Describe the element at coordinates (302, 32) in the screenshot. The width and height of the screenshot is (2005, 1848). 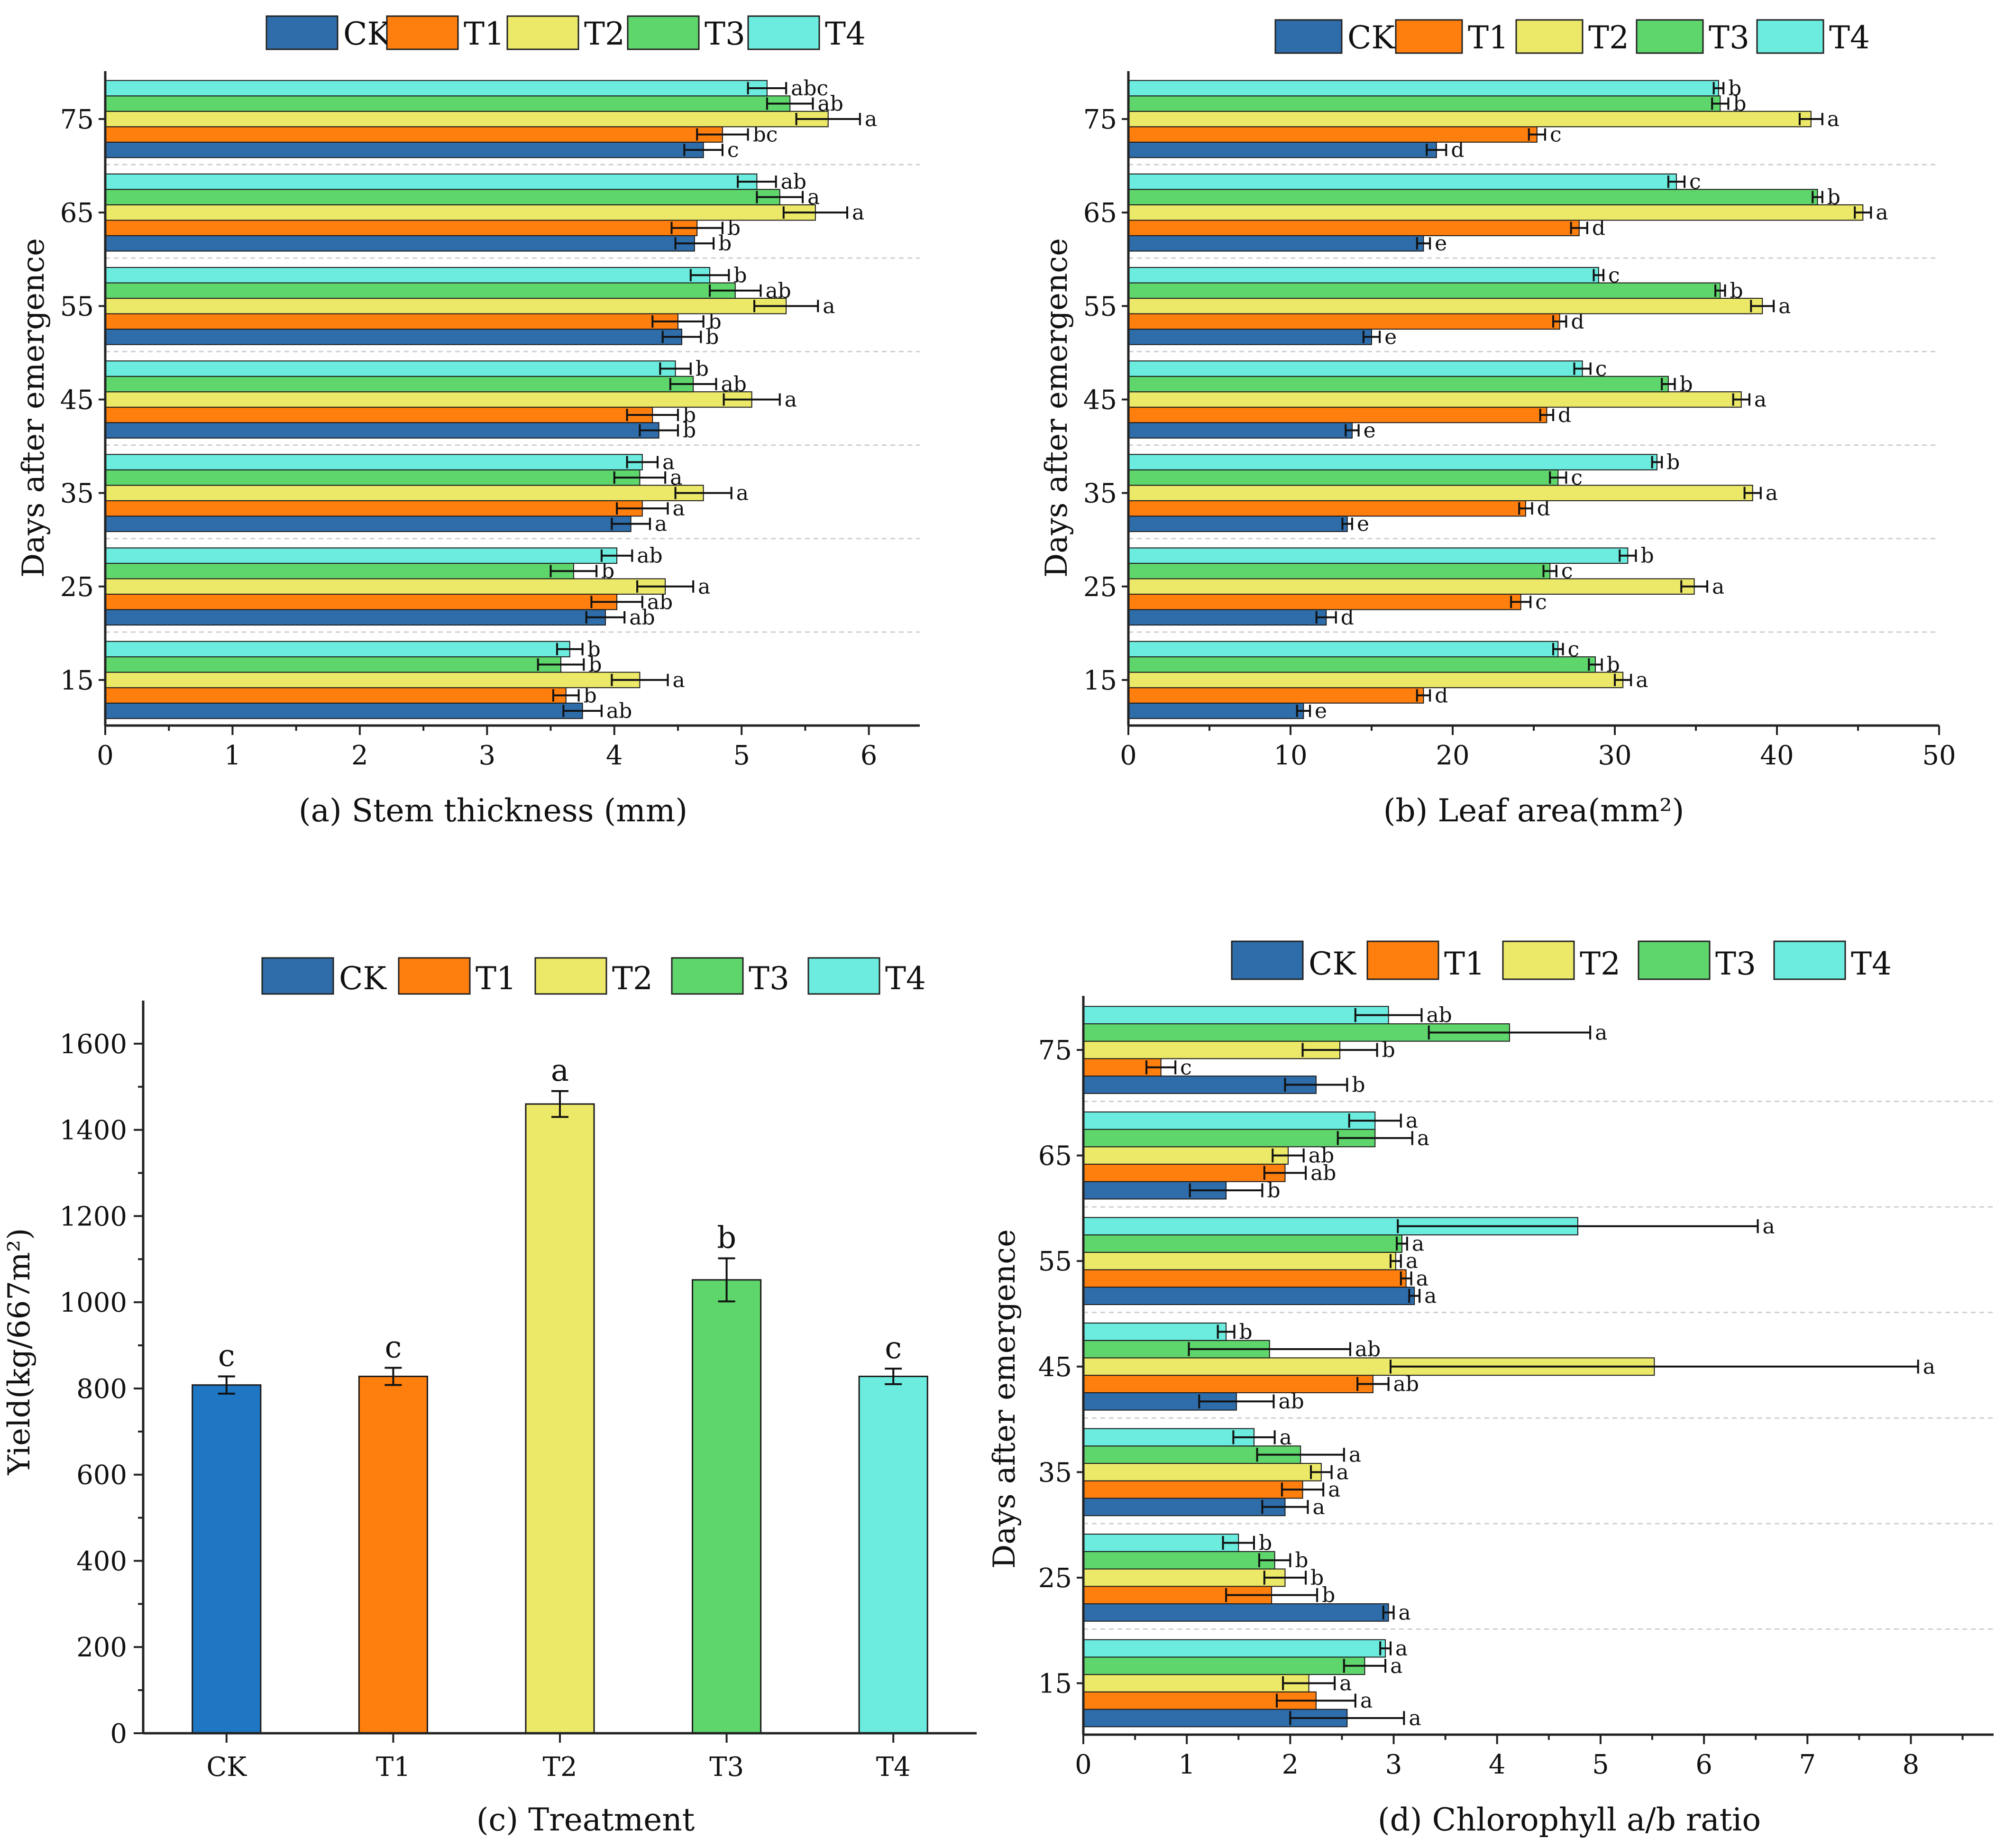
I see `panel-a-legend-swatch-ck` at that location.